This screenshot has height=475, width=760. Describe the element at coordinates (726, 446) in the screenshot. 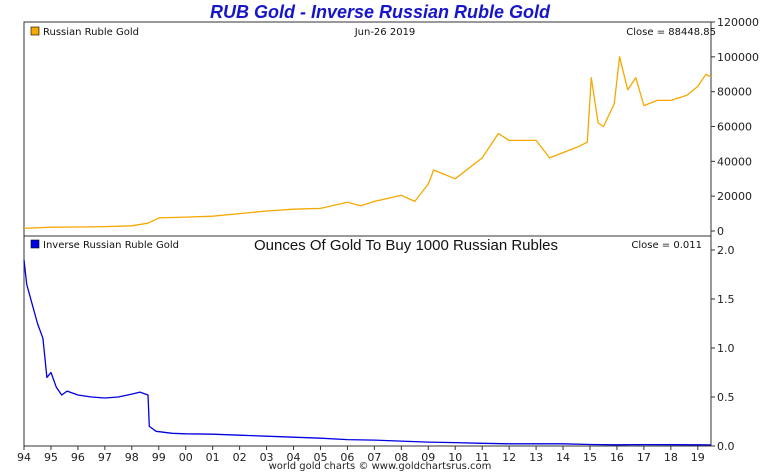

I see `bottom-ytick-label: 0.0` at that location.